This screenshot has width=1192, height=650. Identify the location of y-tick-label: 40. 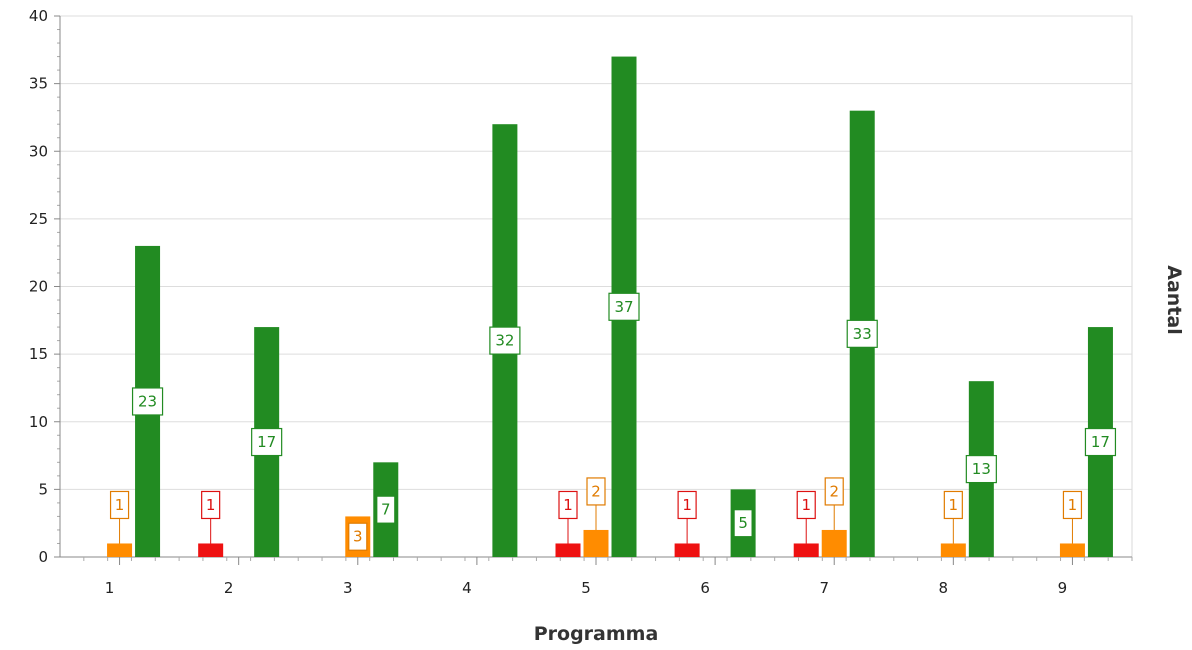
(38, 16).